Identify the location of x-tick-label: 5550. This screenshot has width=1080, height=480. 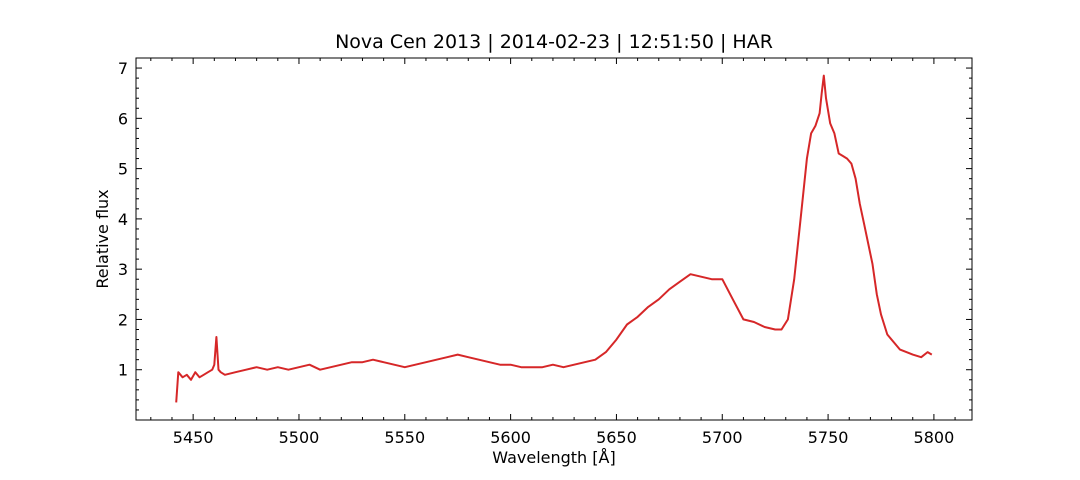
(404, 437).